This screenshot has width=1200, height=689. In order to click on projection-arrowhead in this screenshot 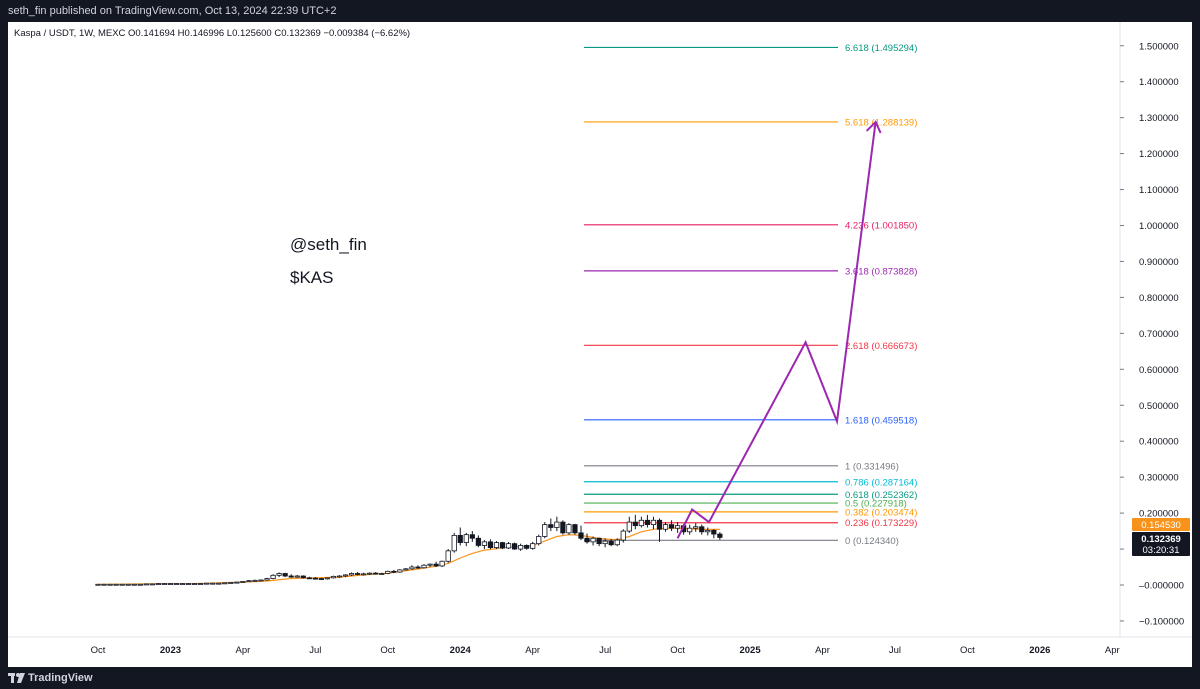, I will do `click(873, 127)`.